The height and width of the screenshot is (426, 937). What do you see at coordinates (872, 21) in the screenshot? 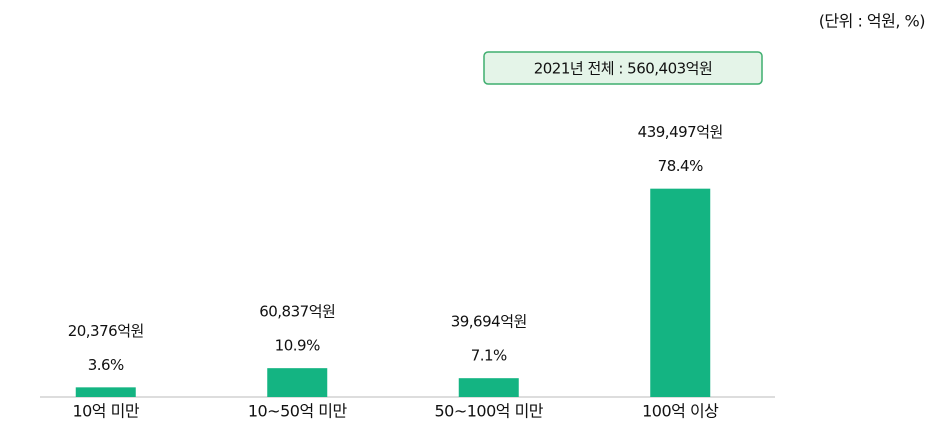
I see `unit-note: (단위 : 억원, %)` at bounding box center [872, 21].